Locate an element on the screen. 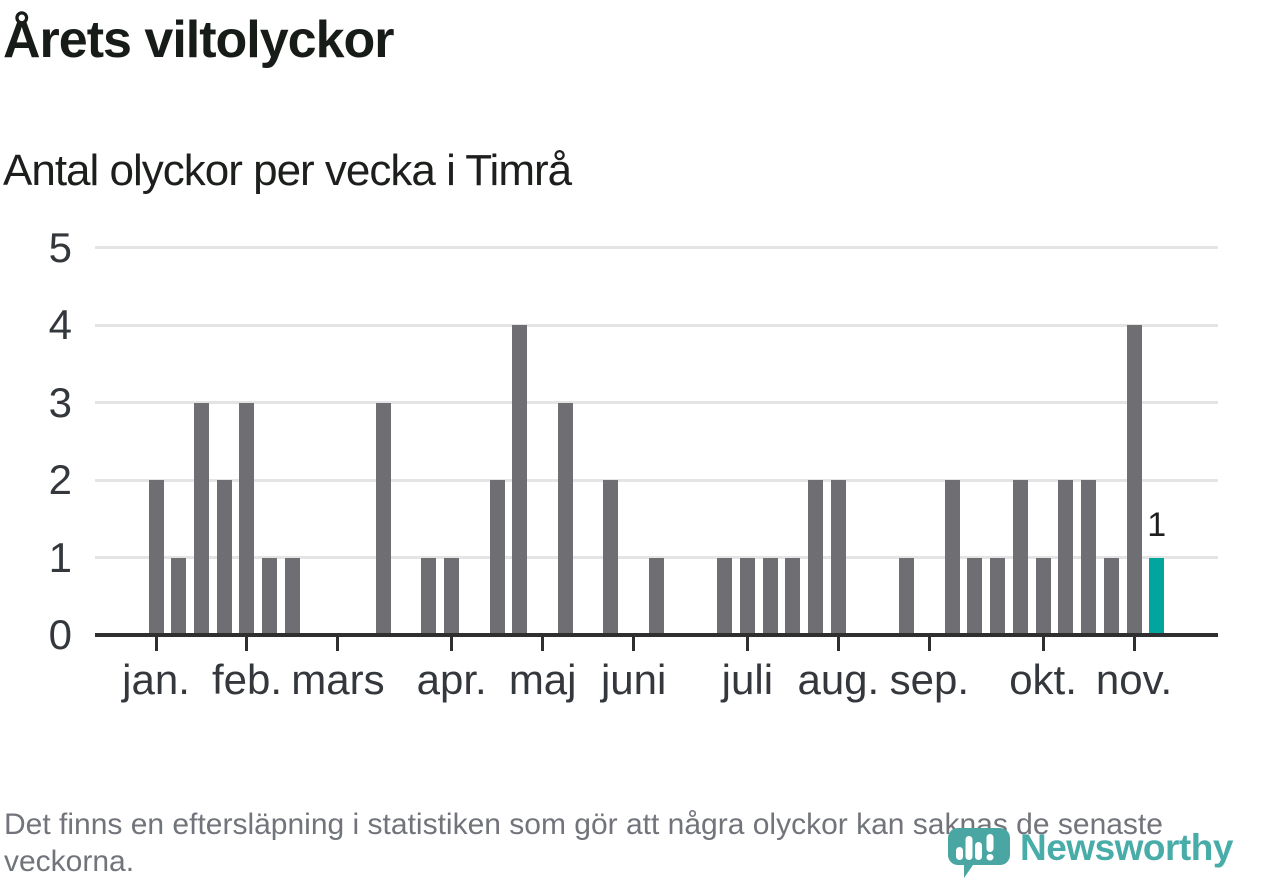  x-axis-line is located at coordinates (656, 635).